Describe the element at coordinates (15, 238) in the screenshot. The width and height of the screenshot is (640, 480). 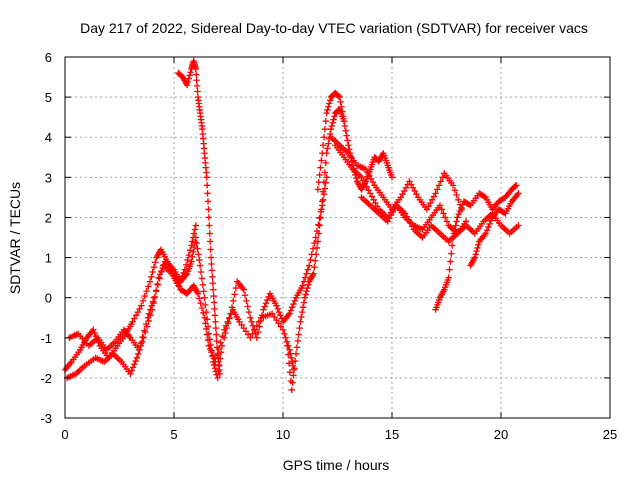
I see `y-axis-title: SDTVAR / TECUs` at that location.